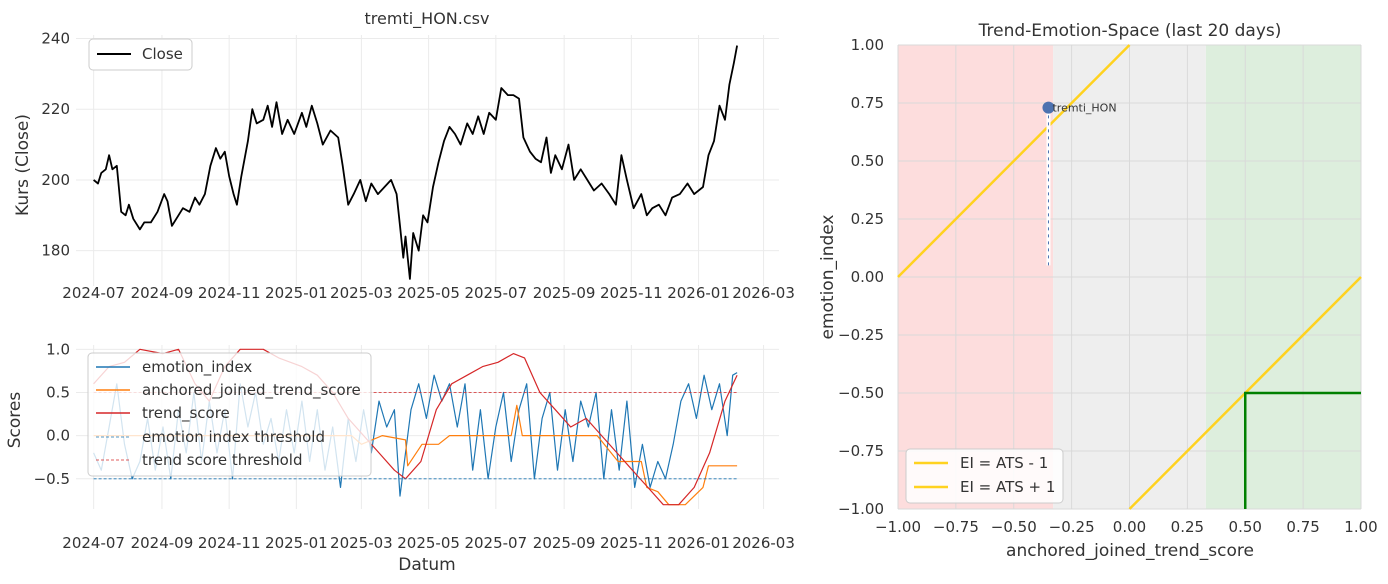 This screenshot has width=1388, height=584. What do you see at coordinates (197, 367) in the screenshot?
I see `legend-label-emotion-index: emotion_index` at bounding box center [197, 367].